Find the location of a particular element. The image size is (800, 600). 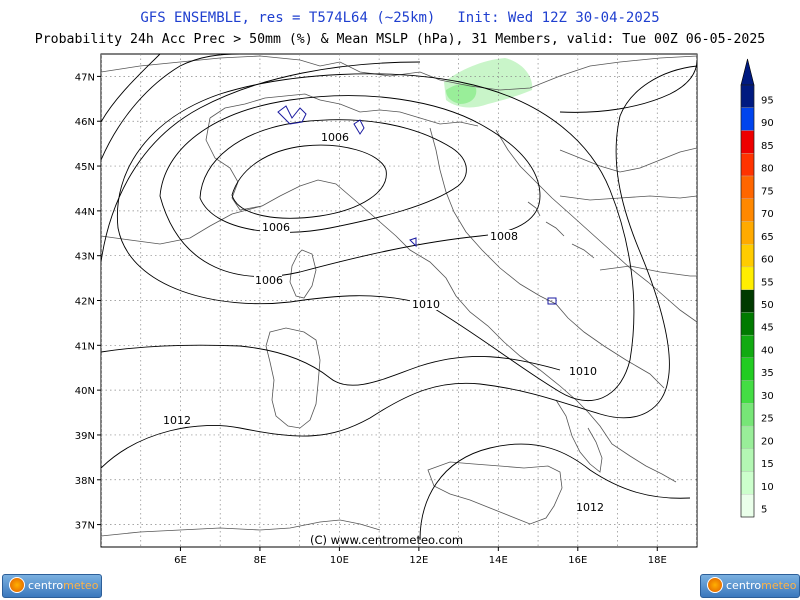

legend-level-label: 35 is located at coordinates (767, 373).